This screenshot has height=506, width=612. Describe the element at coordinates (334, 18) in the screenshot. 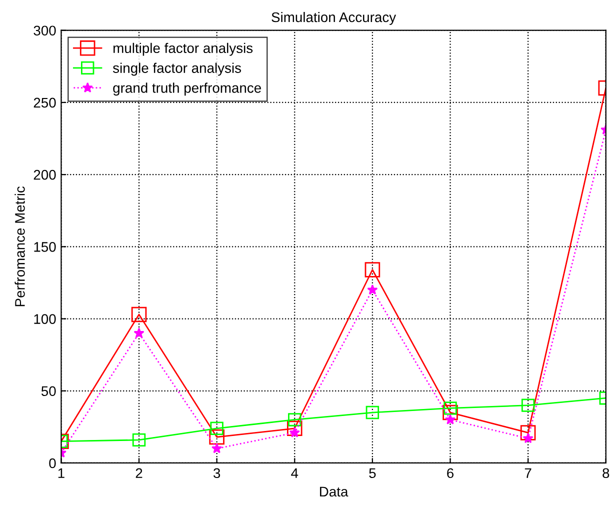

I see `chart-title: Simulation Accuracy` at that location.